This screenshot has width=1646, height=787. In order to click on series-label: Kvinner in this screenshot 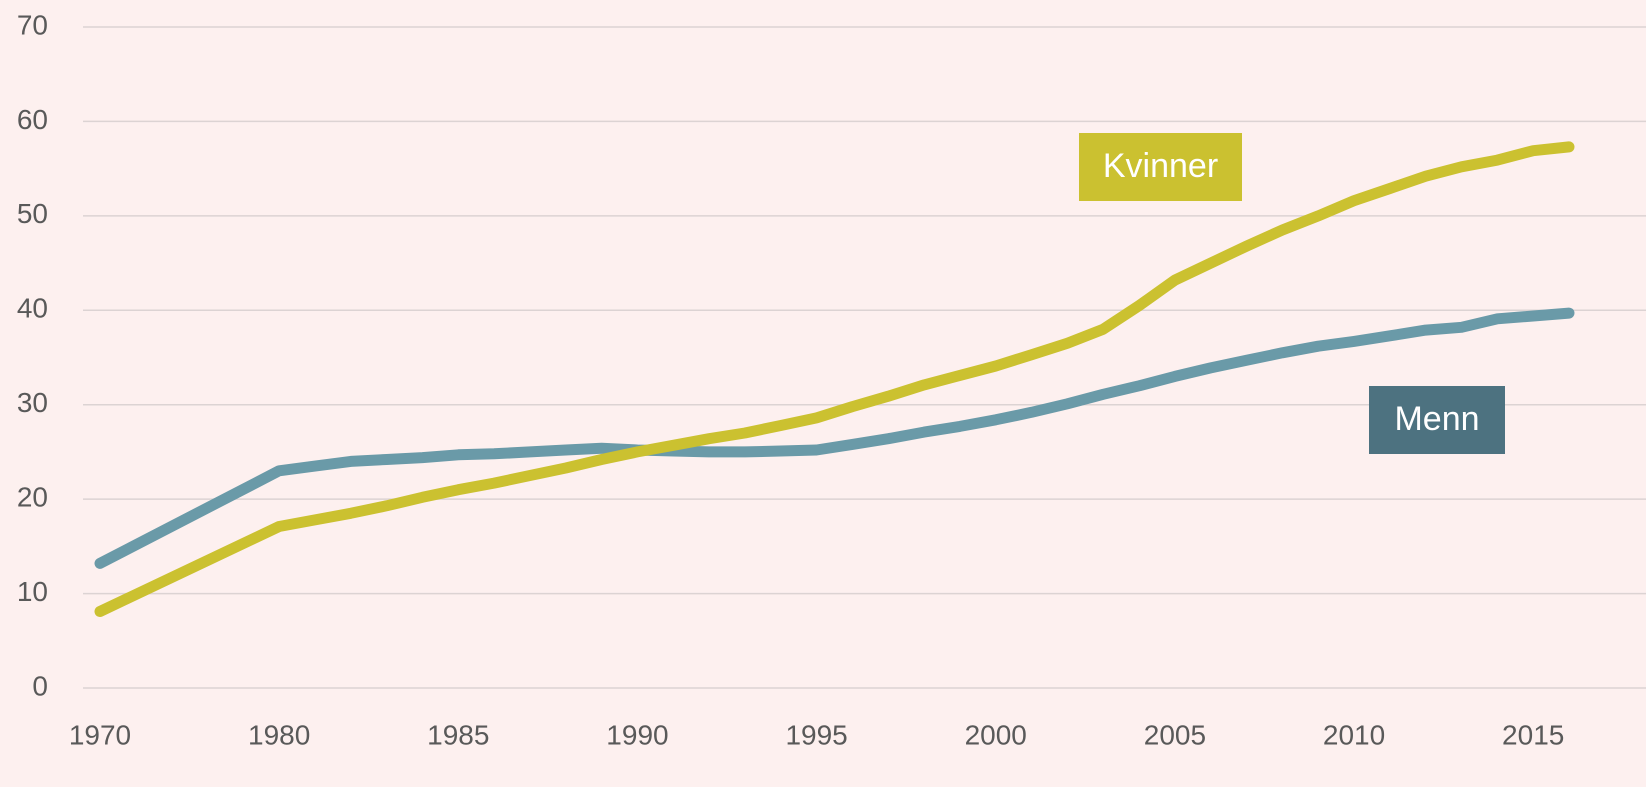, I will do `click(1160, 166)`.